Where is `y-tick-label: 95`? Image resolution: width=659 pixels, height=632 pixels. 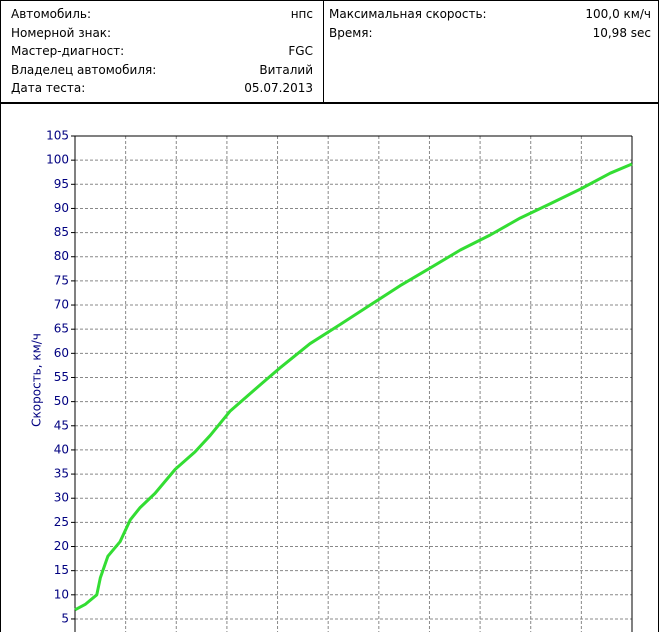 y-tick-label: 95 is located at coordinates (61, 184).